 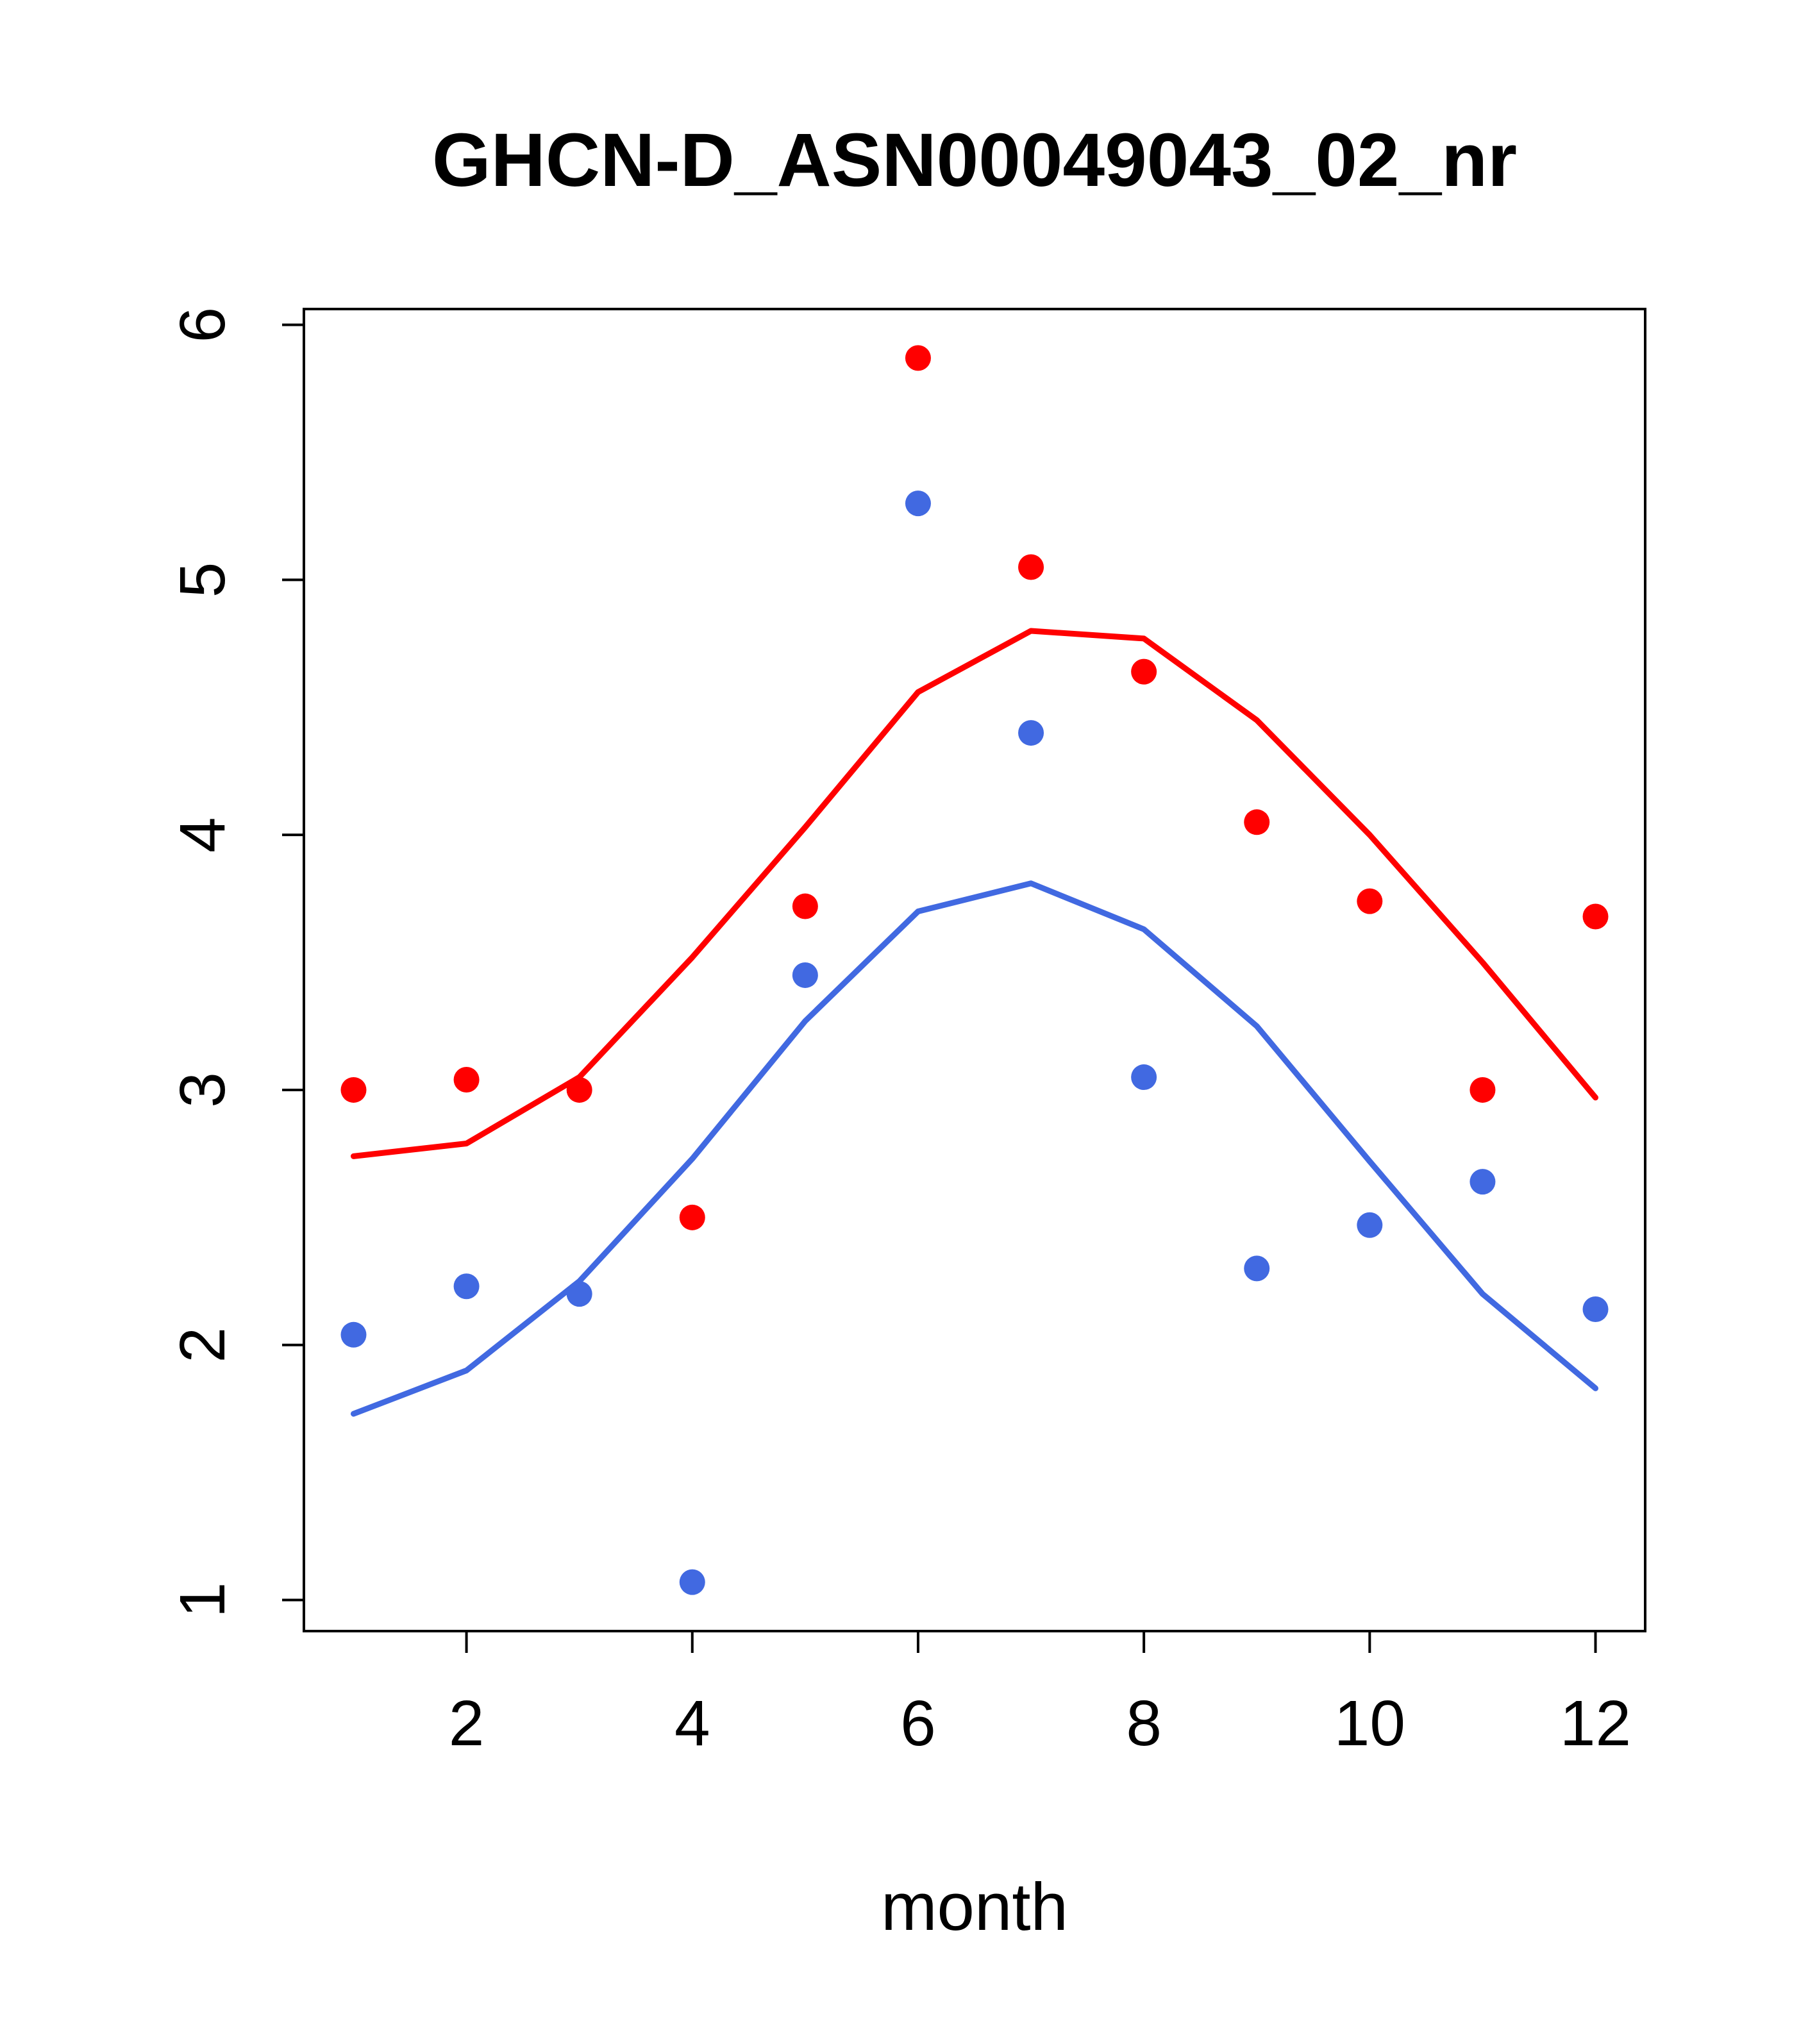 What do you see at coordinates (975, 1908) in the screenshot?
I see `x-axis-label: month` at bounding box center [975, 1908].